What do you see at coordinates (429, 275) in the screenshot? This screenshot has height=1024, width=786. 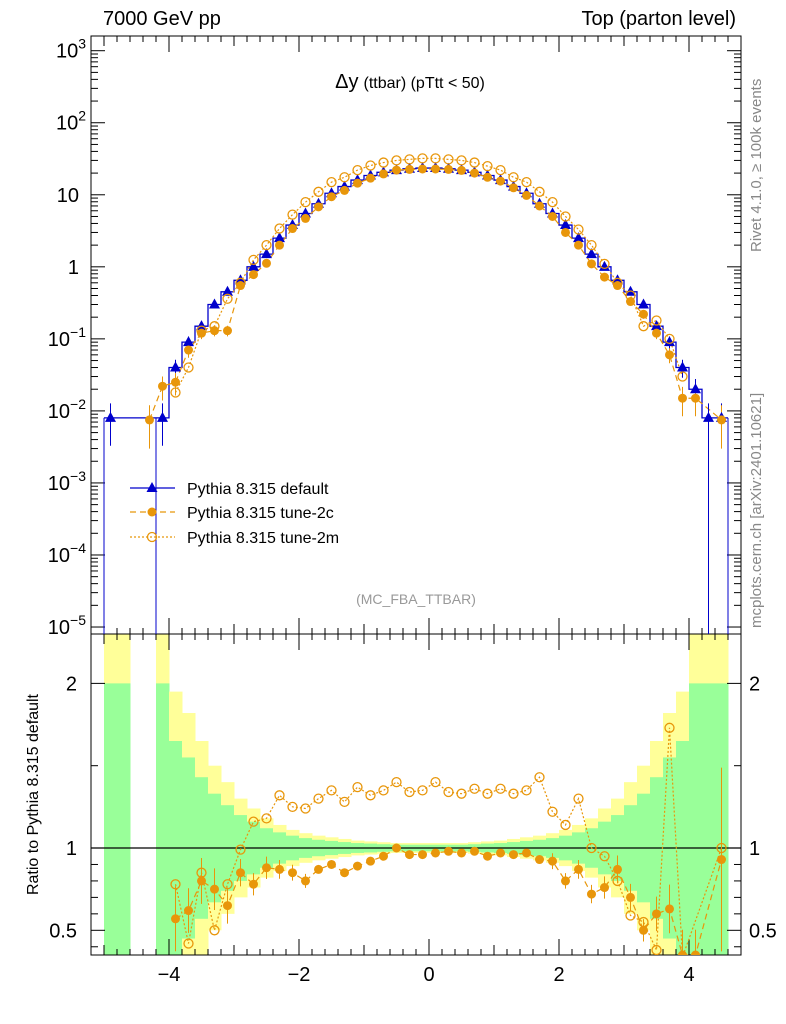 I see `series-tune-2m-line` at bounding box center [429, 275].